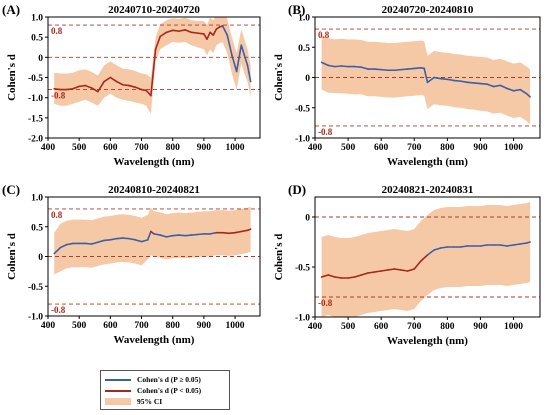 The width and height of the screenshot is (550, 415). Describe the element at coordinates (133, 401) in the screenshot. I see `legend-item-ci: 95% CI` at that location.